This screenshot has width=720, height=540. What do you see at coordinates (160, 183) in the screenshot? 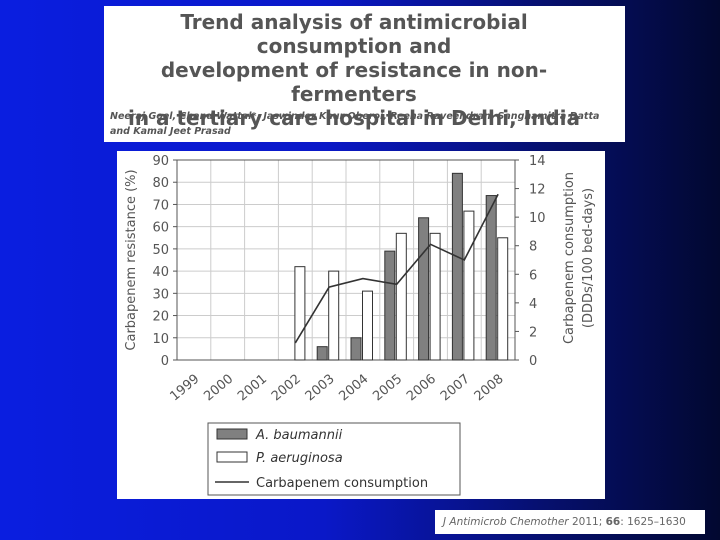
I see `y-tick-label: 80` at bounding box center [160, 183].